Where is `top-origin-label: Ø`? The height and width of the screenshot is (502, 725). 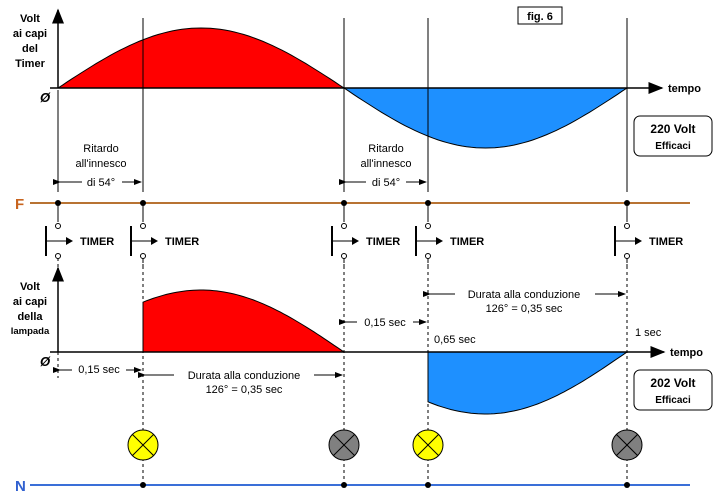 top-origin-label: Ø is located at coordinates (45, 97).